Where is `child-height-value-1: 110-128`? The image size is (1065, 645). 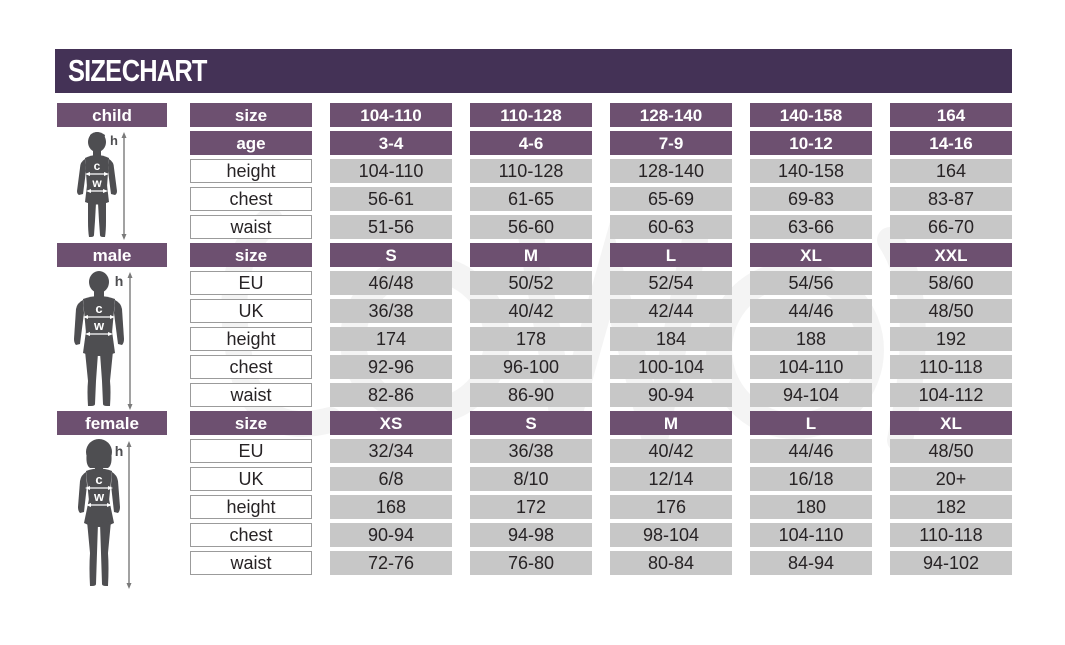
child-height-value-1: 110-128 is located at coordinates (531, 171).